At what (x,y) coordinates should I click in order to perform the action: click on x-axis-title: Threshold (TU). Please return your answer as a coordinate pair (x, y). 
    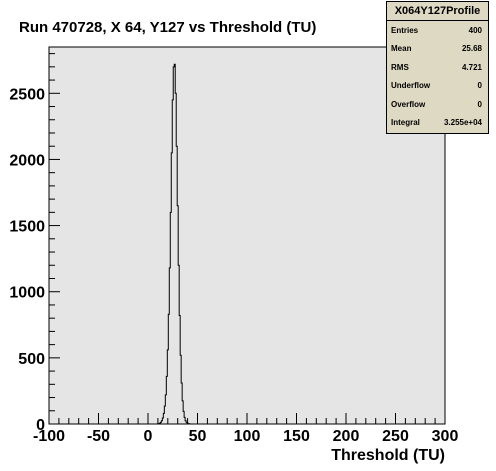
    Looking at the image, I should click on (388, 455).